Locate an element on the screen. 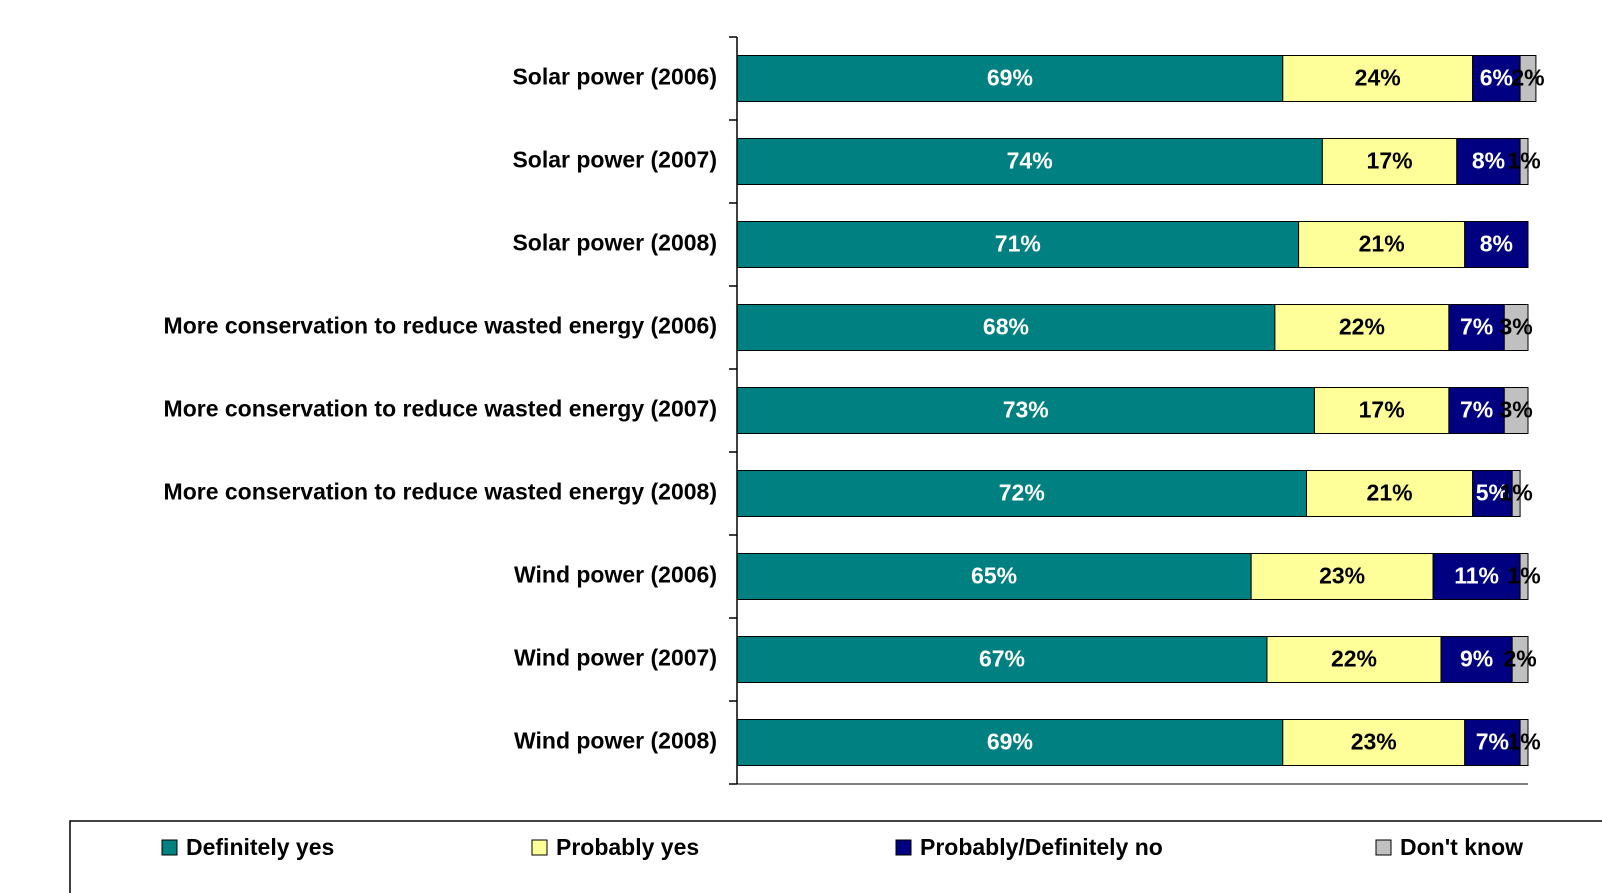 This screenshot has width=1602, height=893. legend-label: Definitely yes is located at coordinates (260, 847).